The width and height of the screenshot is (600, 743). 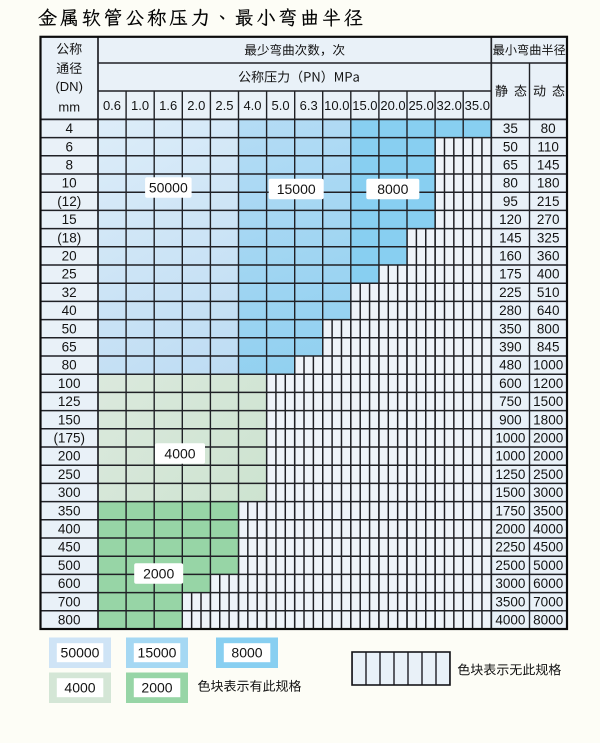 What do you see at coordinates (309, 105) in the screenshot?
I see `svg-text: 6.3` at bounding box center [309, 105].